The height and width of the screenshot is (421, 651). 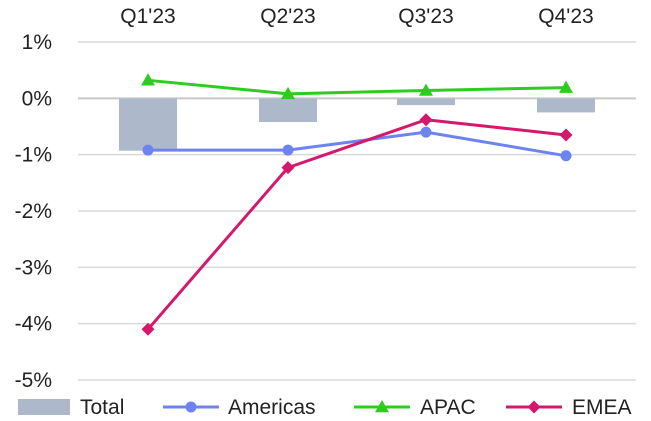 I want to click on legend-item-americas: Americas, so click(x=239, y=407).